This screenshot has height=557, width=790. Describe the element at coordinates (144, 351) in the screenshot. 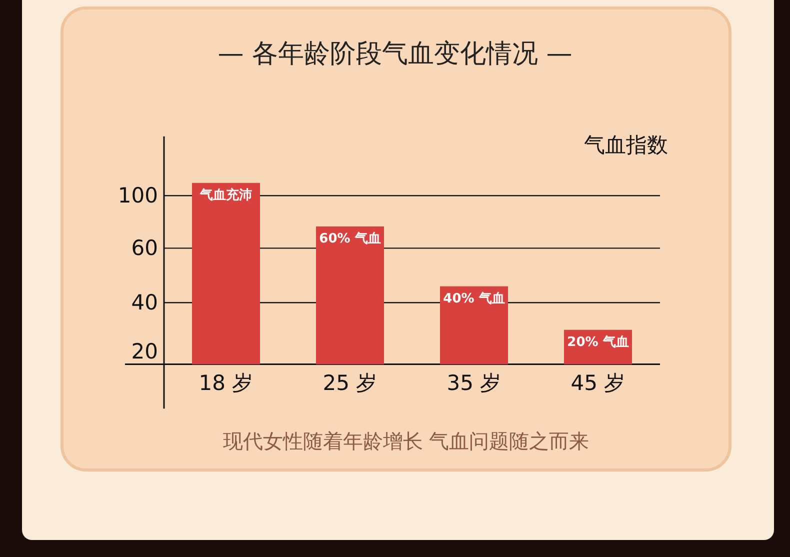

I see `text: 20` at that location.